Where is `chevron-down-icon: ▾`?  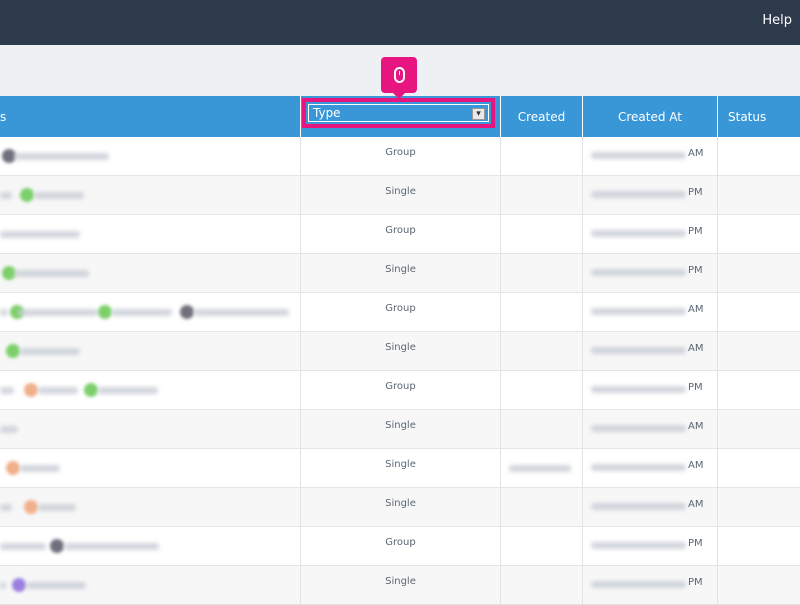
chevron-down-icon: ▾ is located at coordinates (478, 114).